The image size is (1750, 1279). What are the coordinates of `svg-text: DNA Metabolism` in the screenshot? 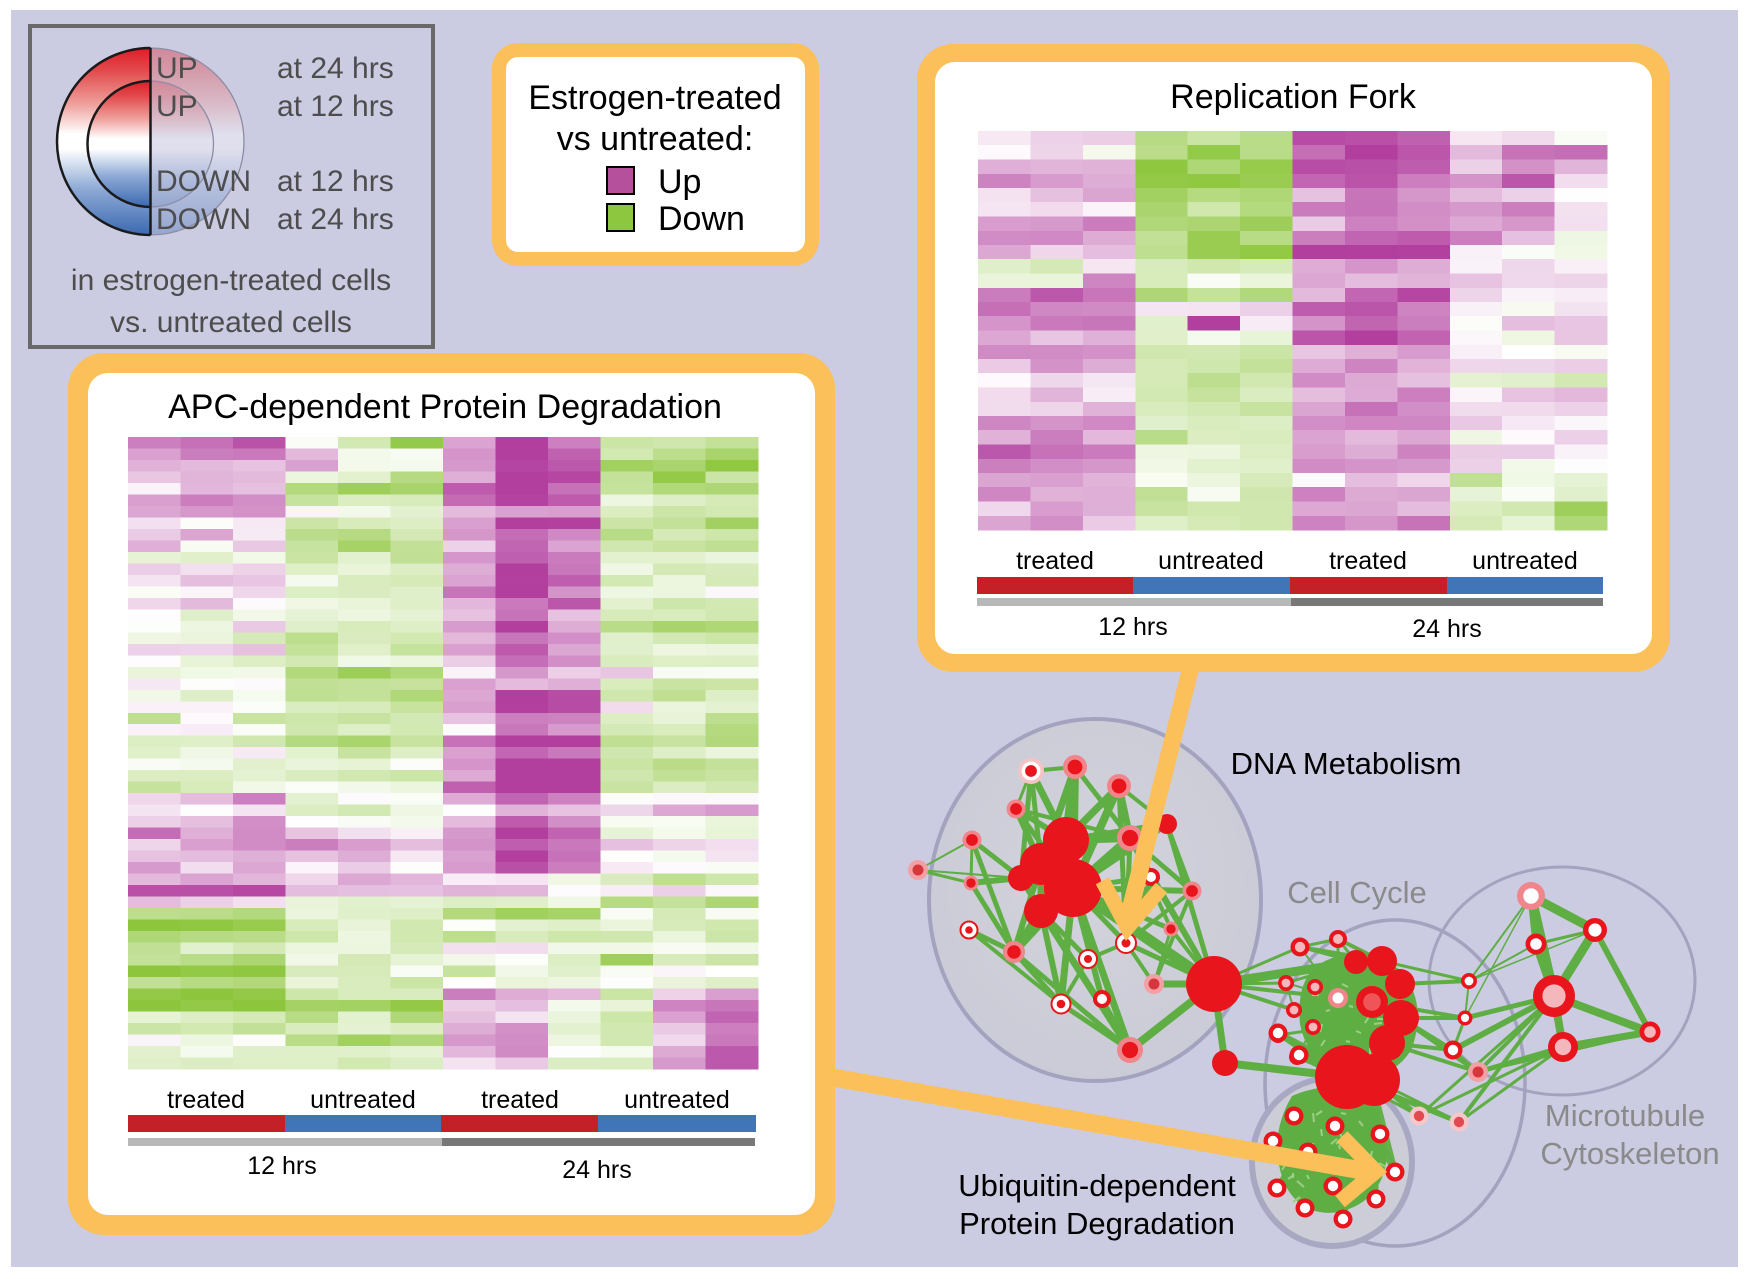 It's located at (1346, 763).